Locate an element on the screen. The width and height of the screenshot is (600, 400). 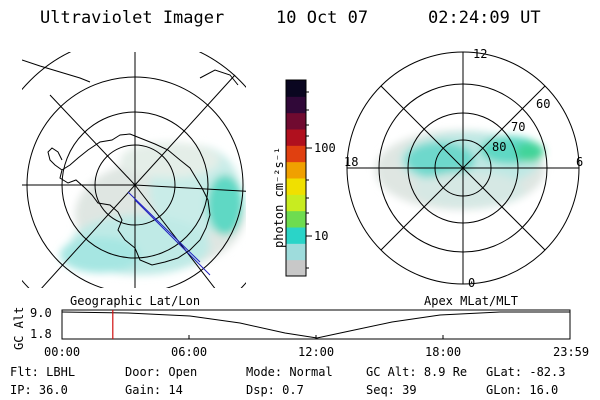
south-america-tip is located at coordinates (130, 72).